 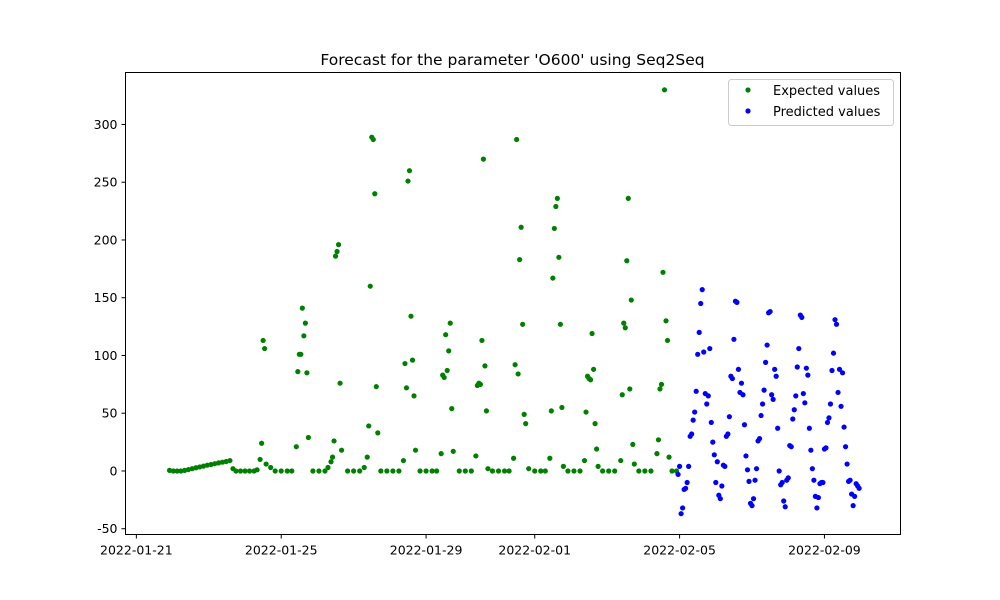 What do you see at coordinates (534, 550) in the screenshot?
I see `x-tick-label: 2022-02-01` at bounding box center [534, 550].